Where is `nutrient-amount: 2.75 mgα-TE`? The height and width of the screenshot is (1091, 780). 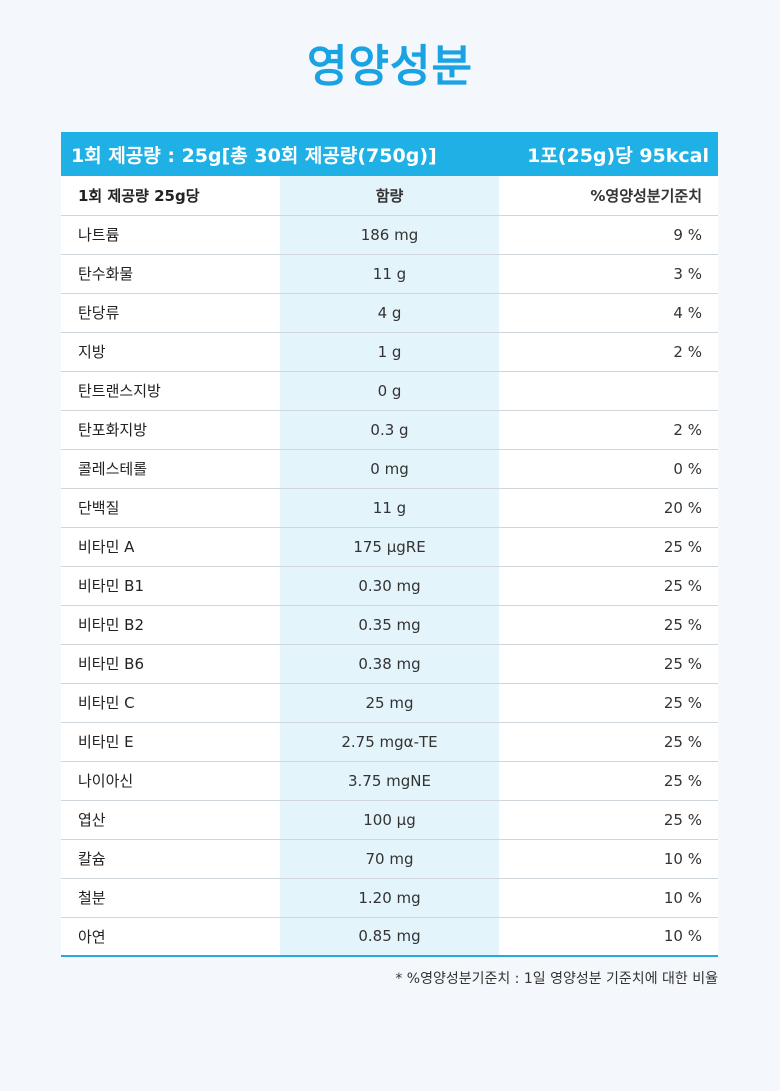 nutrient-amount: 2.75 mgα-TE is located at coordinates (389, 742).